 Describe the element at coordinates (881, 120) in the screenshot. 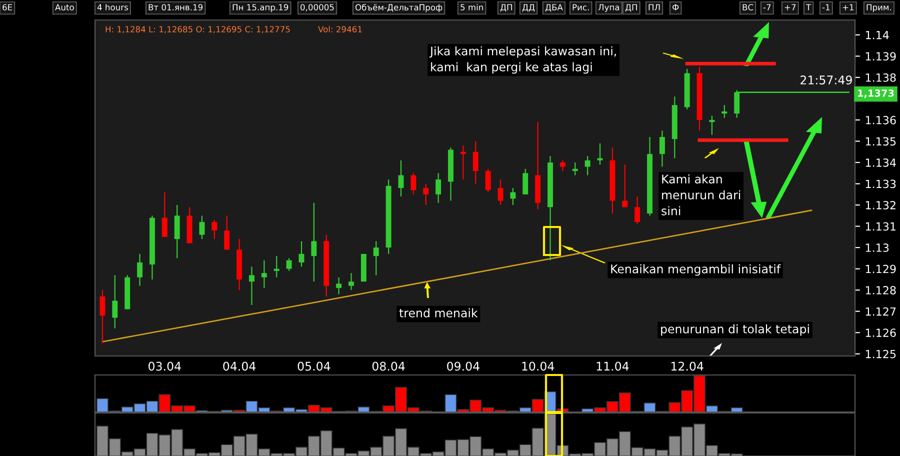

I see `y-tick-label: 1.136` at that location.